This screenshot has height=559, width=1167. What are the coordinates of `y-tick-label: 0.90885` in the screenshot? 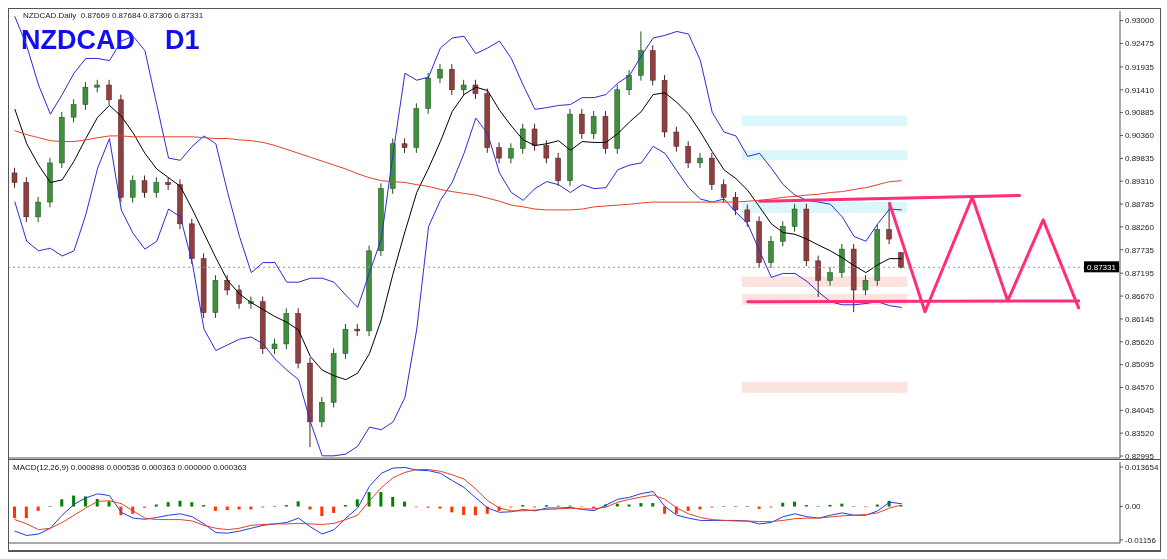 It's located at (1140, 113).